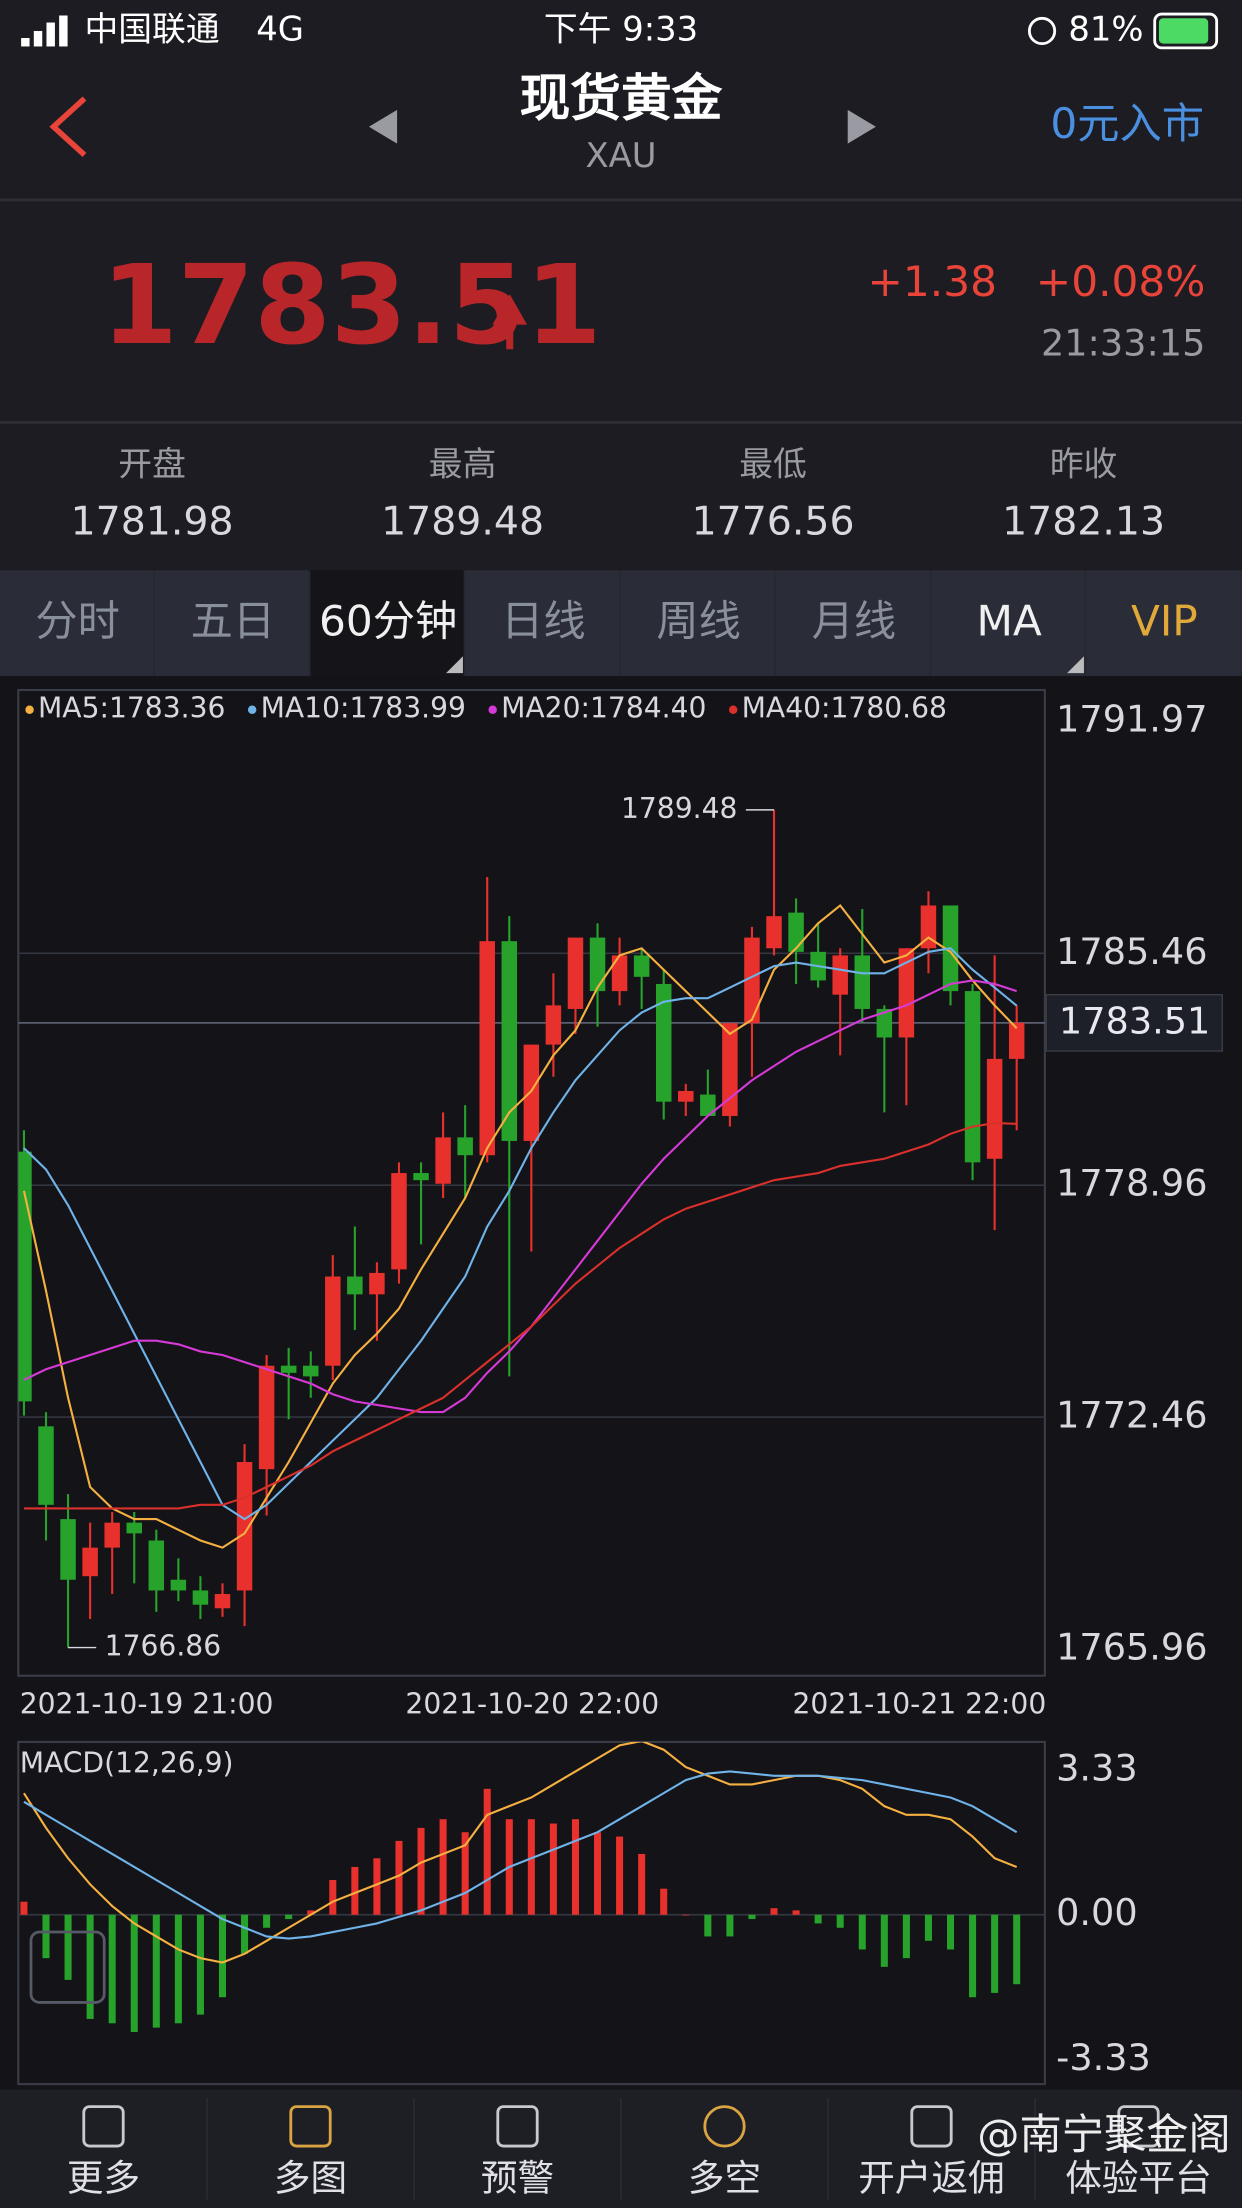 The image size is (1242, 2208). I want to click on battery-fill, so click(1183, 31).